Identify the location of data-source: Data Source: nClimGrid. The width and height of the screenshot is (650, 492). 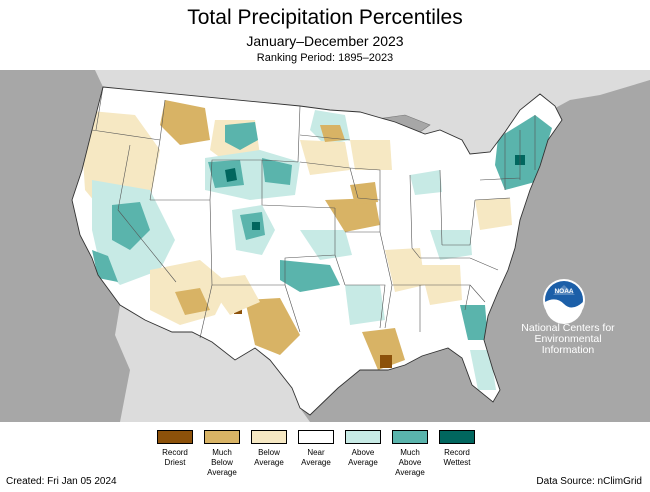
(589, 481).